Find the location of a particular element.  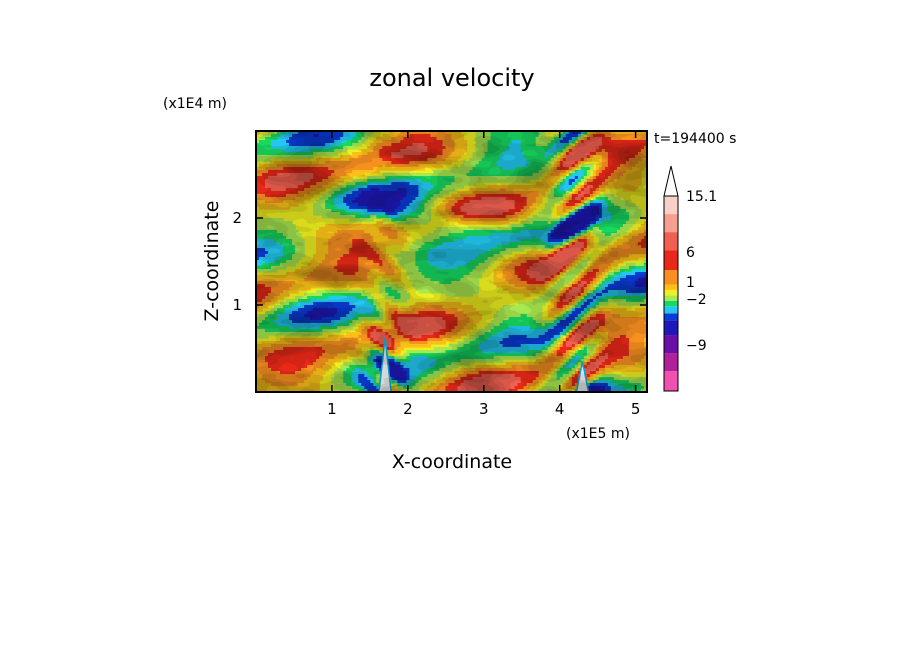

colorbar-frame is located at coordinates (671, 293).